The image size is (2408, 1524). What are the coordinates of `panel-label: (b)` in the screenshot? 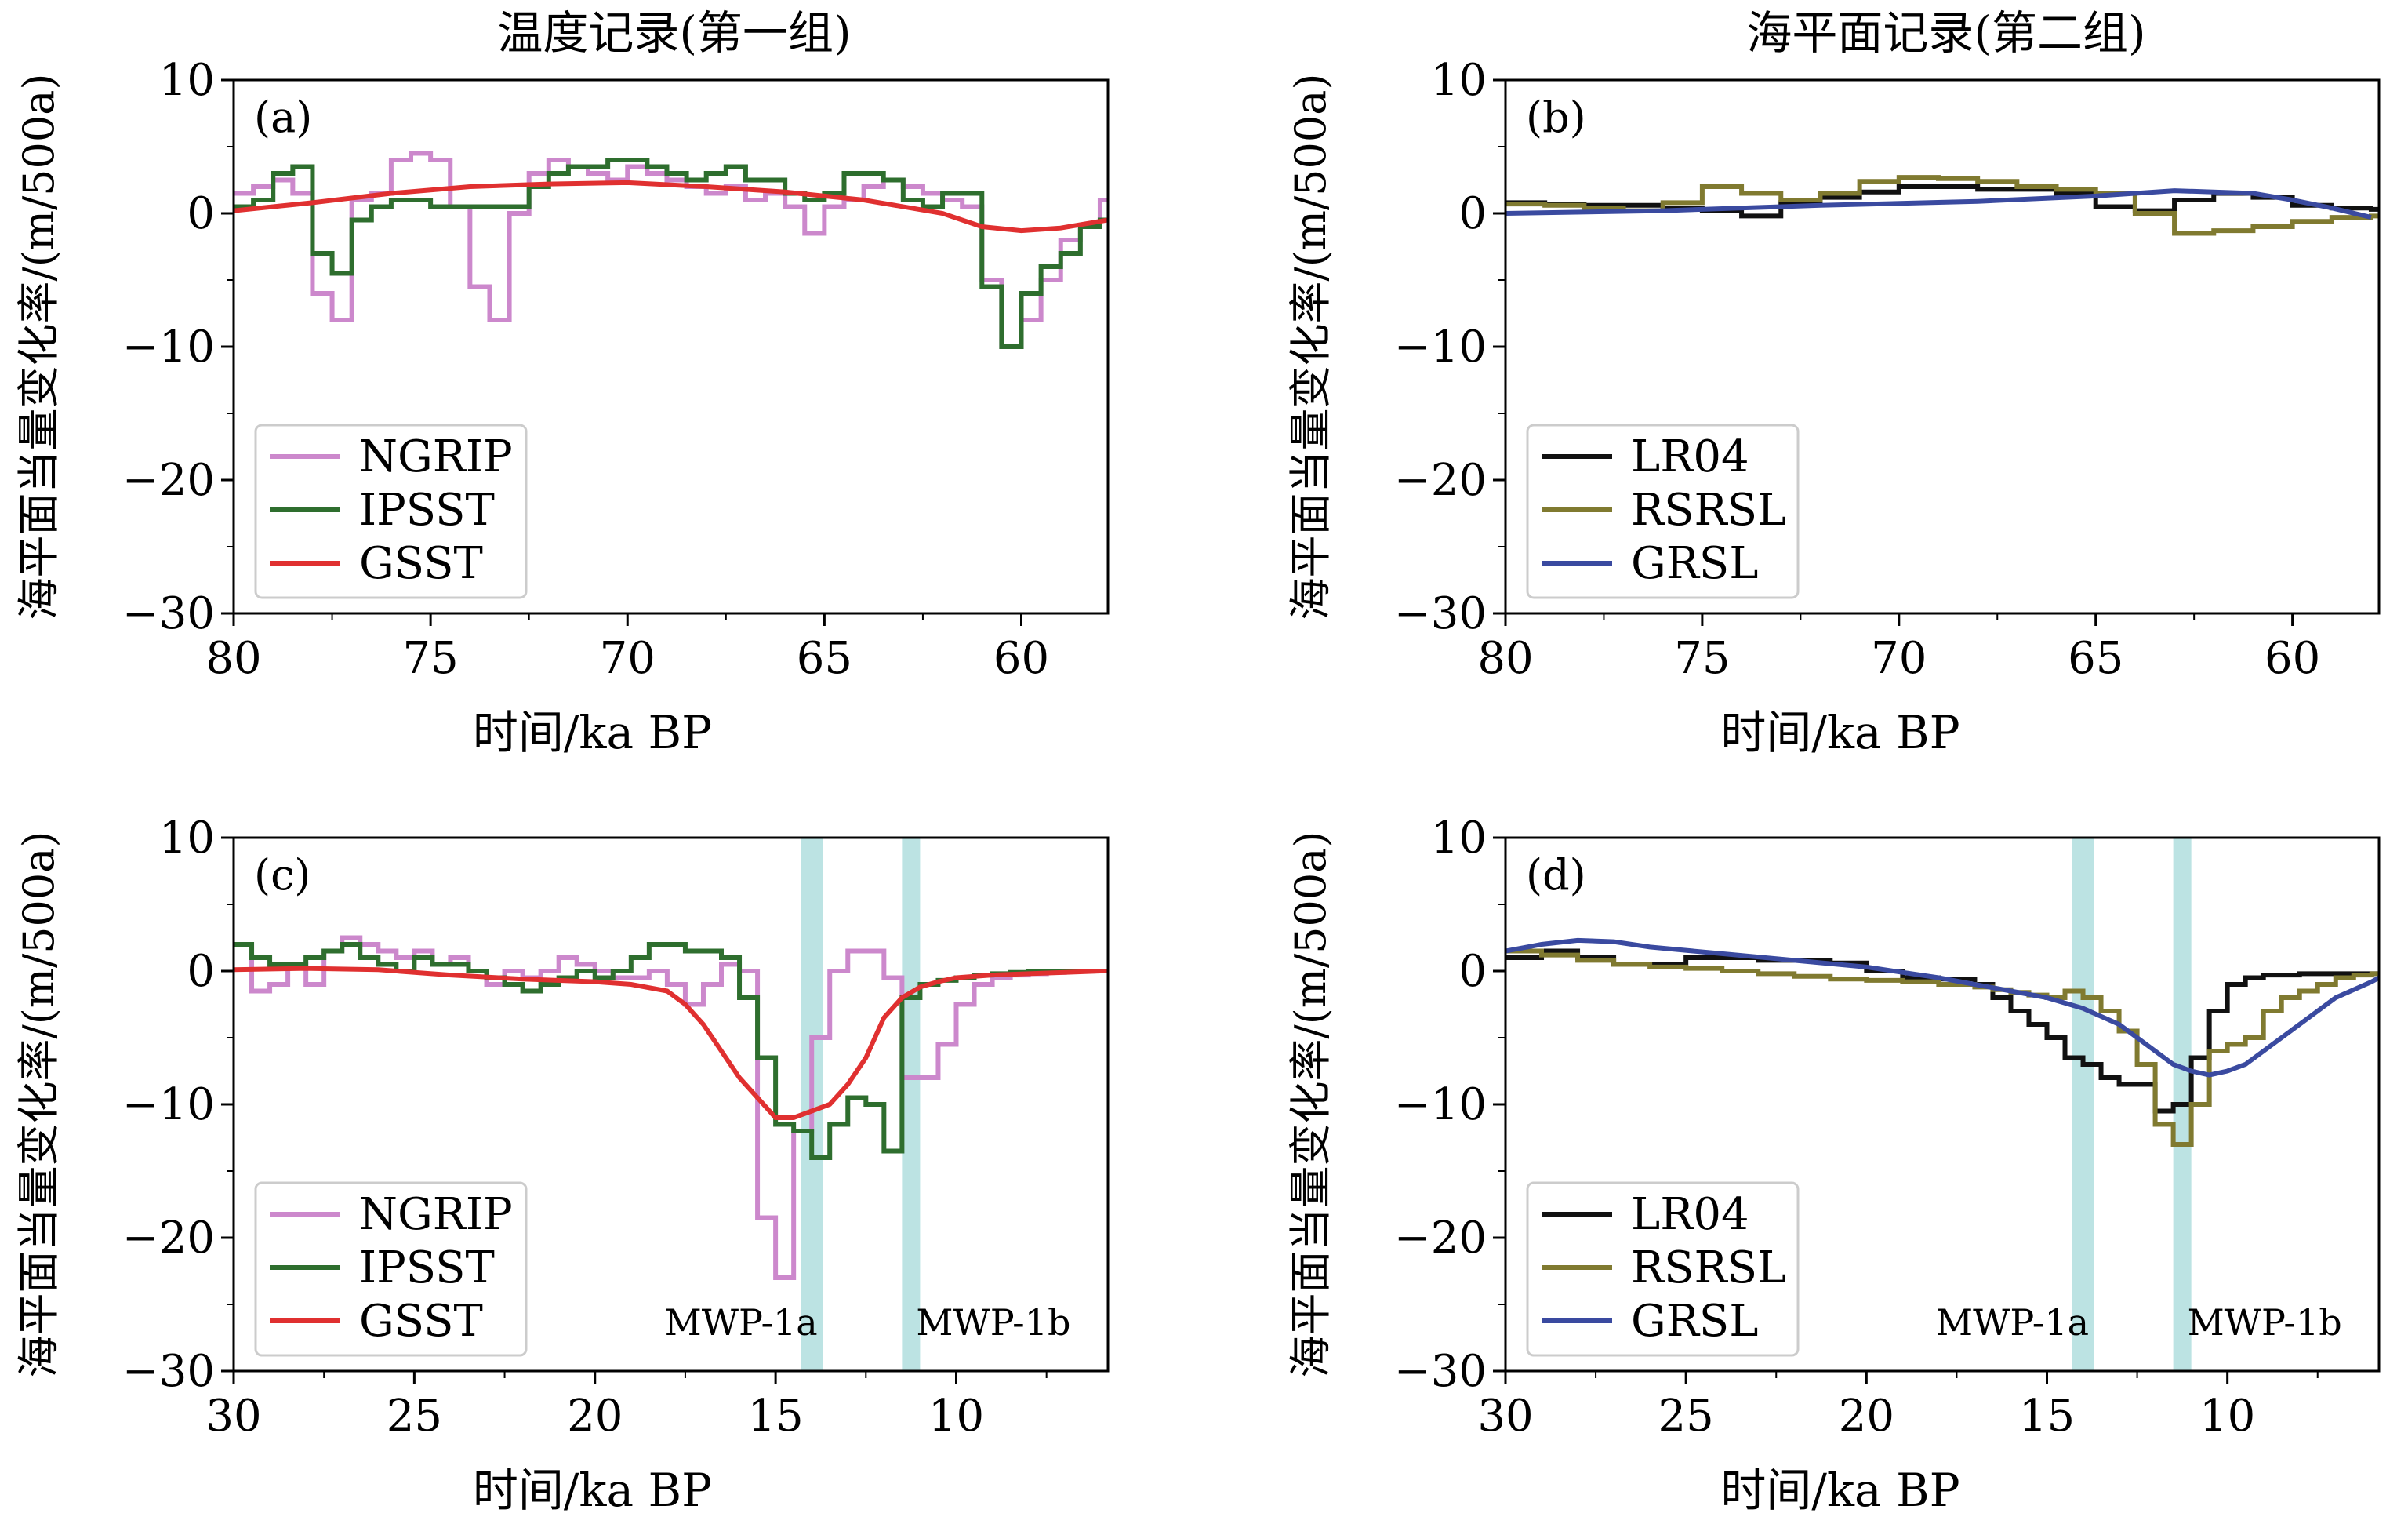 It's located at (1556, 118).